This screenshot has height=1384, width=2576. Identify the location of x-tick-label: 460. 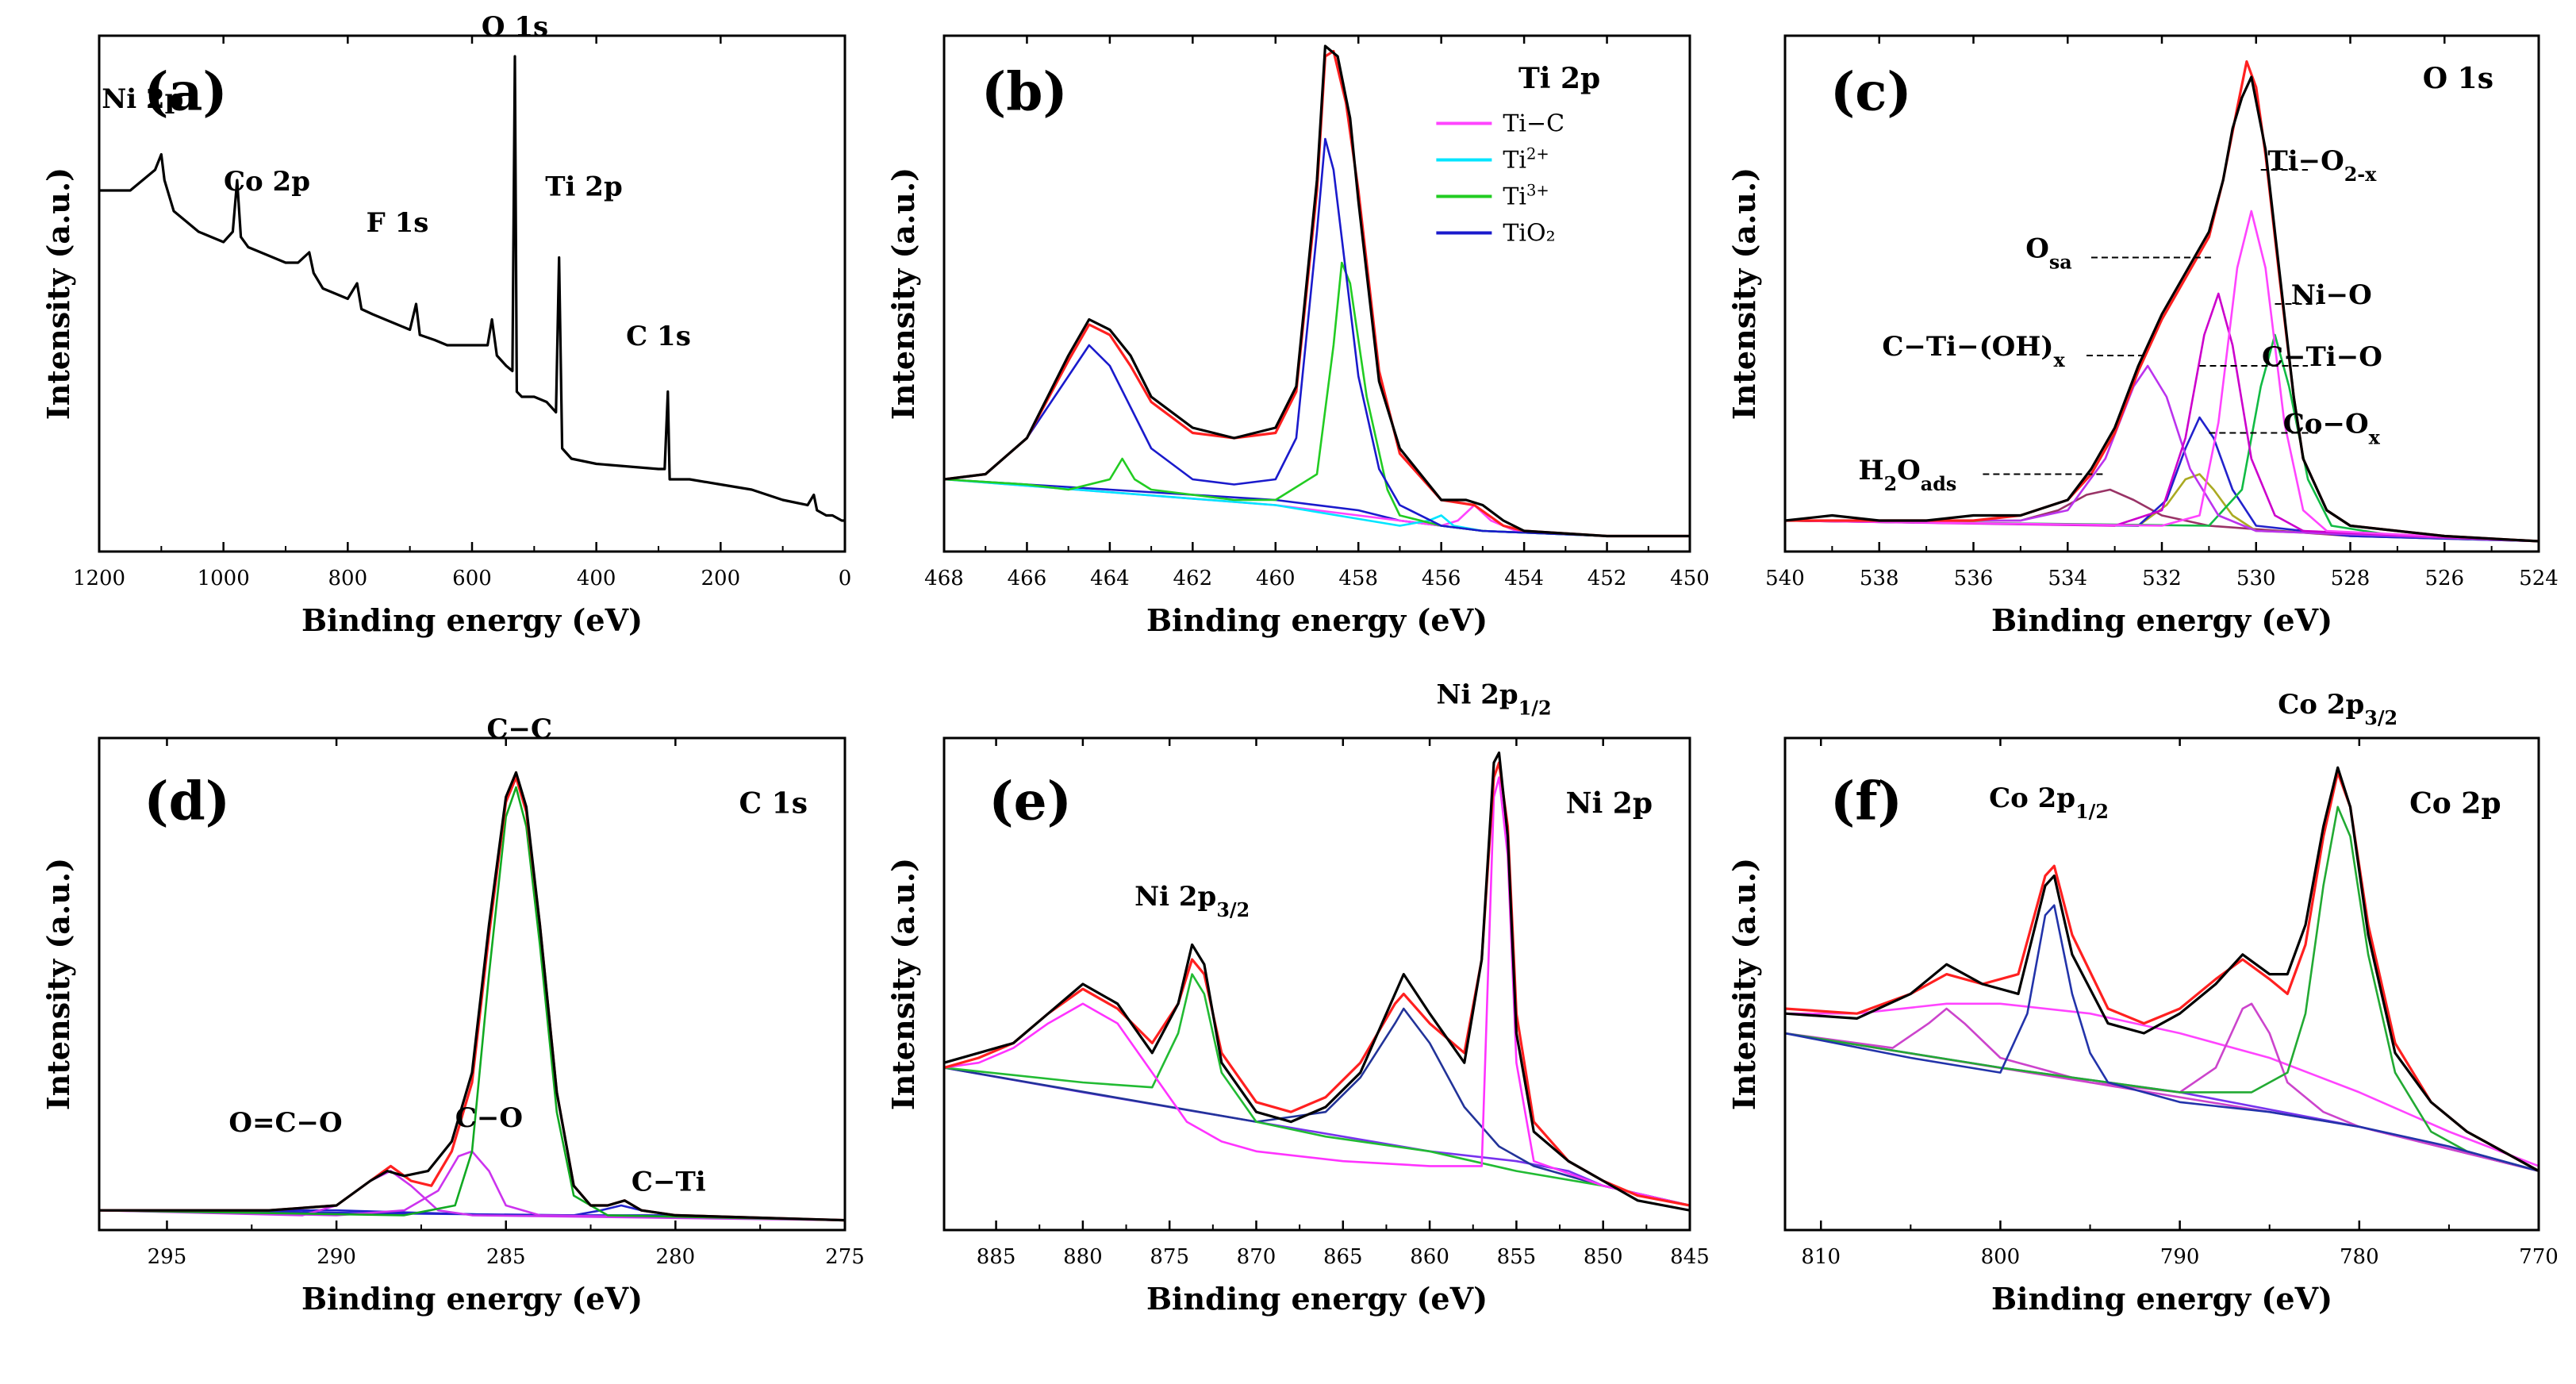
(1276, 578).